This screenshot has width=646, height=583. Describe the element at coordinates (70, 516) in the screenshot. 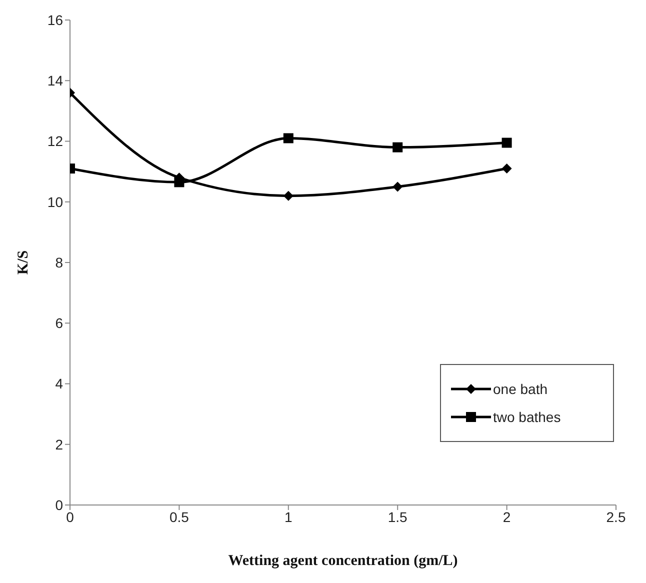

I see `x-tick-label: 0` at that location.